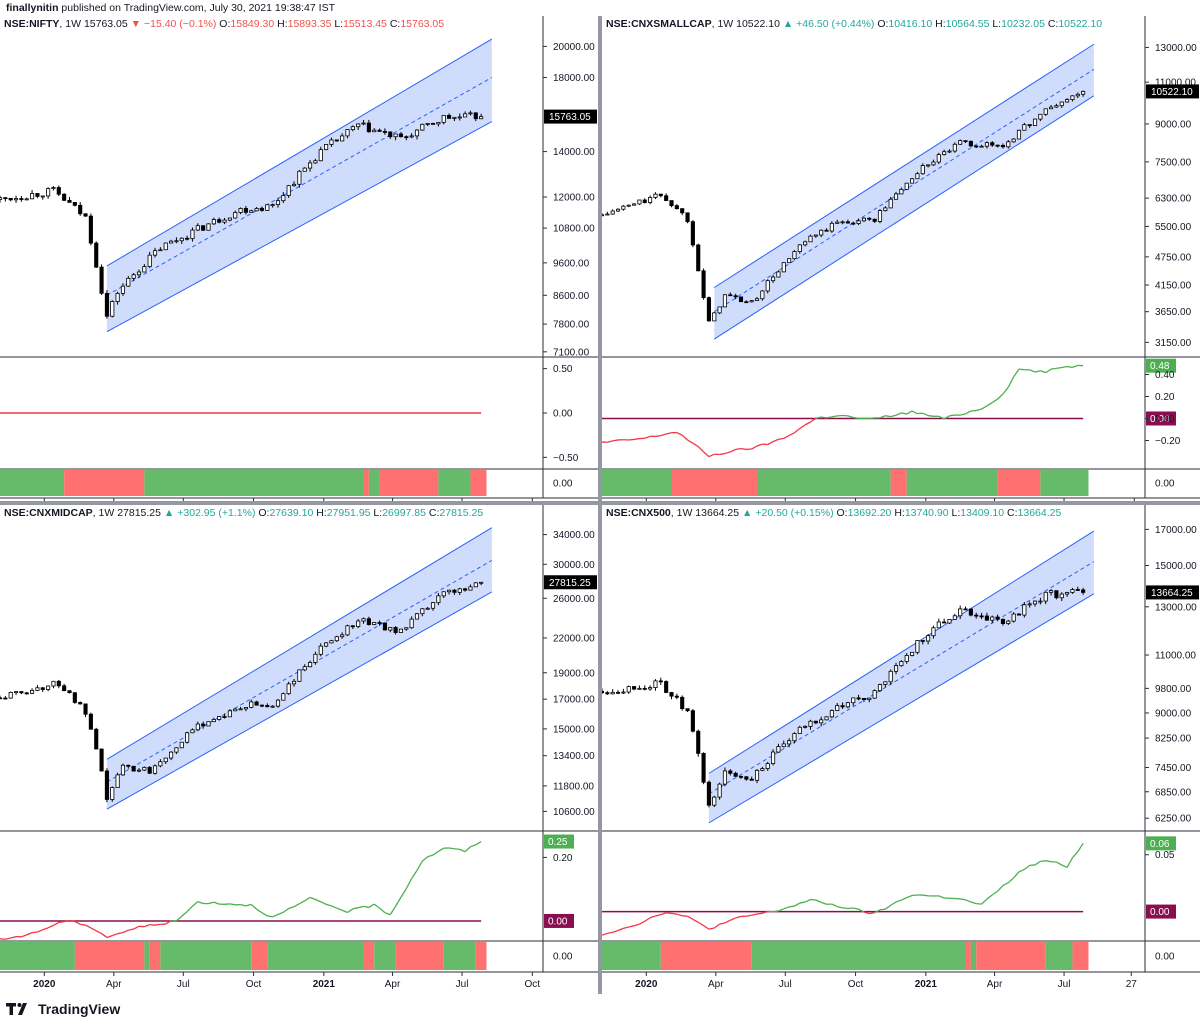  I want to click on symbol-name: NSE:CNXSMALLCAP, so click(659, 24).